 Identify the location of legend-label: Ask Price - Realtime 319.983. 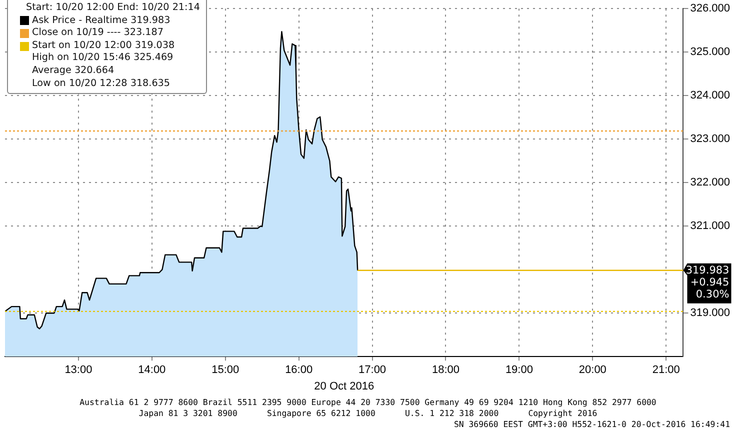
(101, 21).